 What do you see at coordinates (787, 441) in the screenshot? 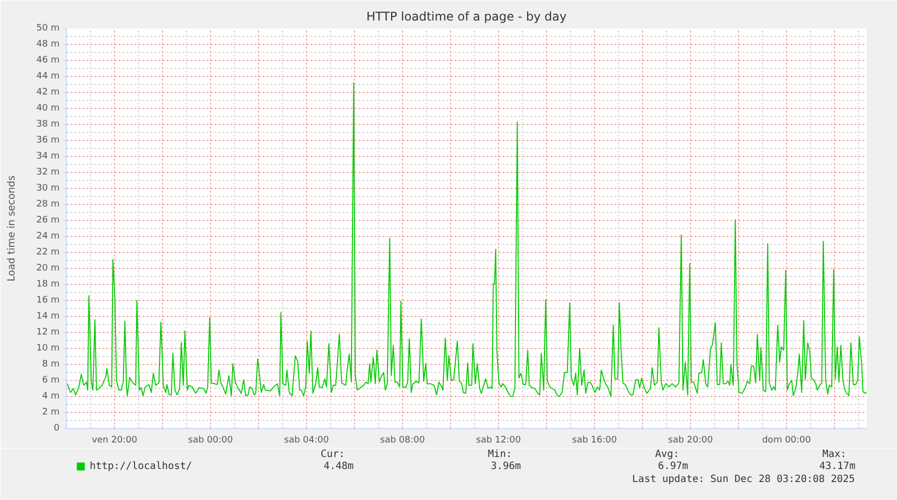
I see `x-tick-label: dom 00:00` at bounding box center [787, 441].